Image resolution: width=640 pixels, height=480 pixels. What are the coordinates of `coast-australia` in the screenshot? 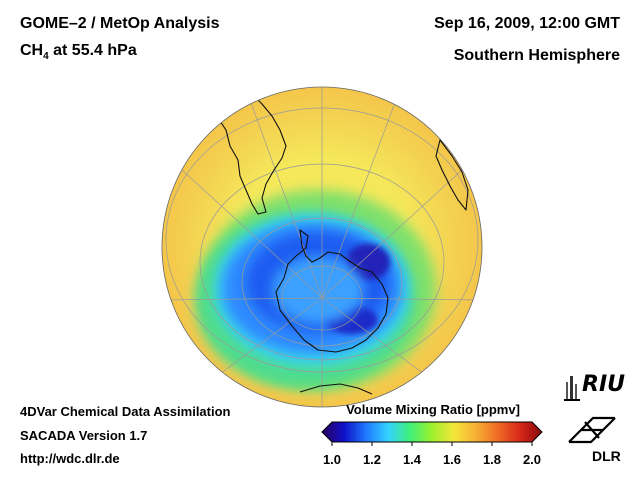 It's located at (336, 389).